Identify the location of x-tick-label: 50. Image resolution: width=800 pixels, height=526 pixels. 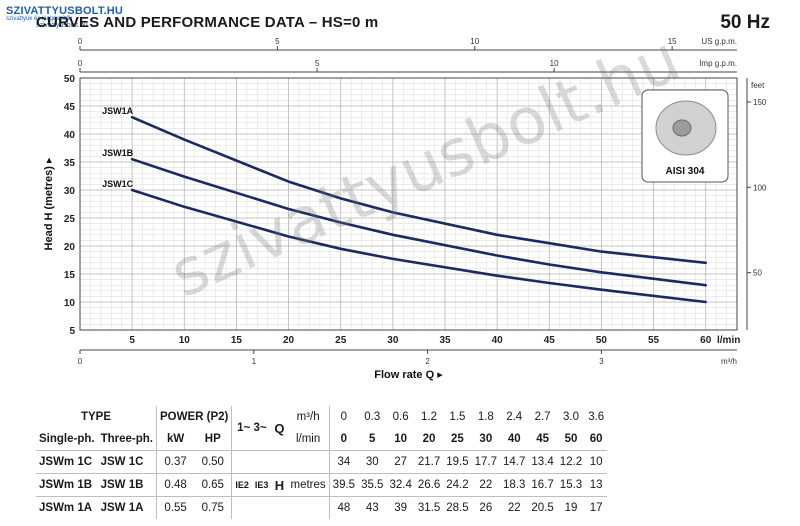
(602, 340).